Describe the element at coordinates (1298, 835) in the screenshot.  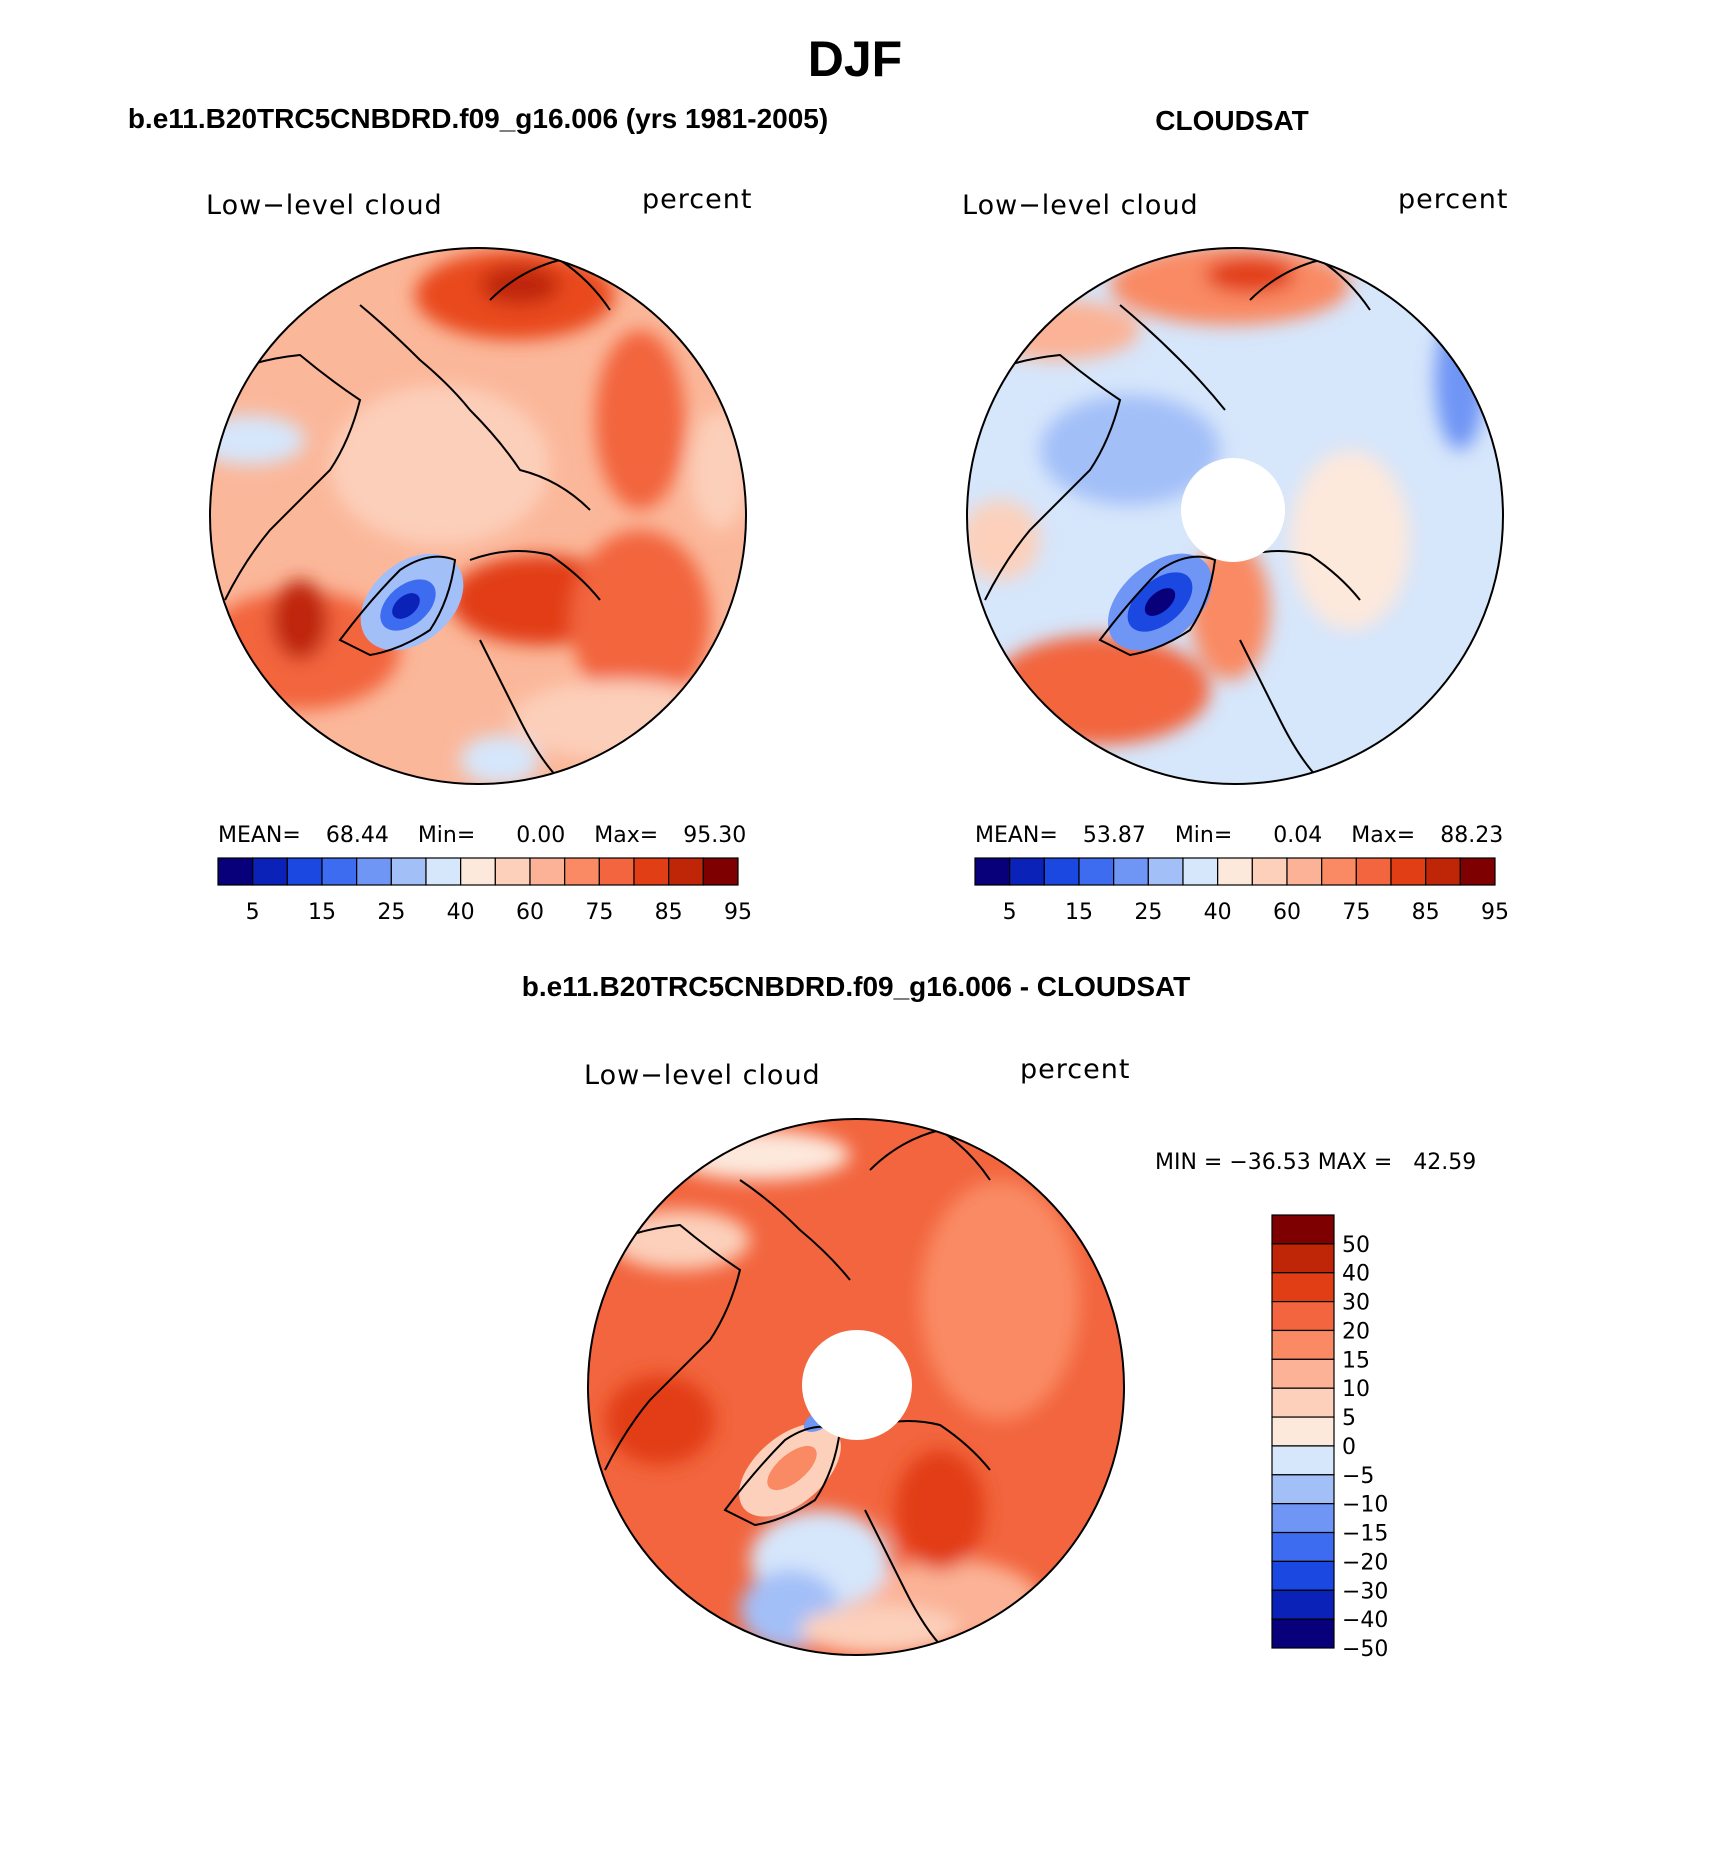
I see `panel2-min-value: 0.04` at that location.